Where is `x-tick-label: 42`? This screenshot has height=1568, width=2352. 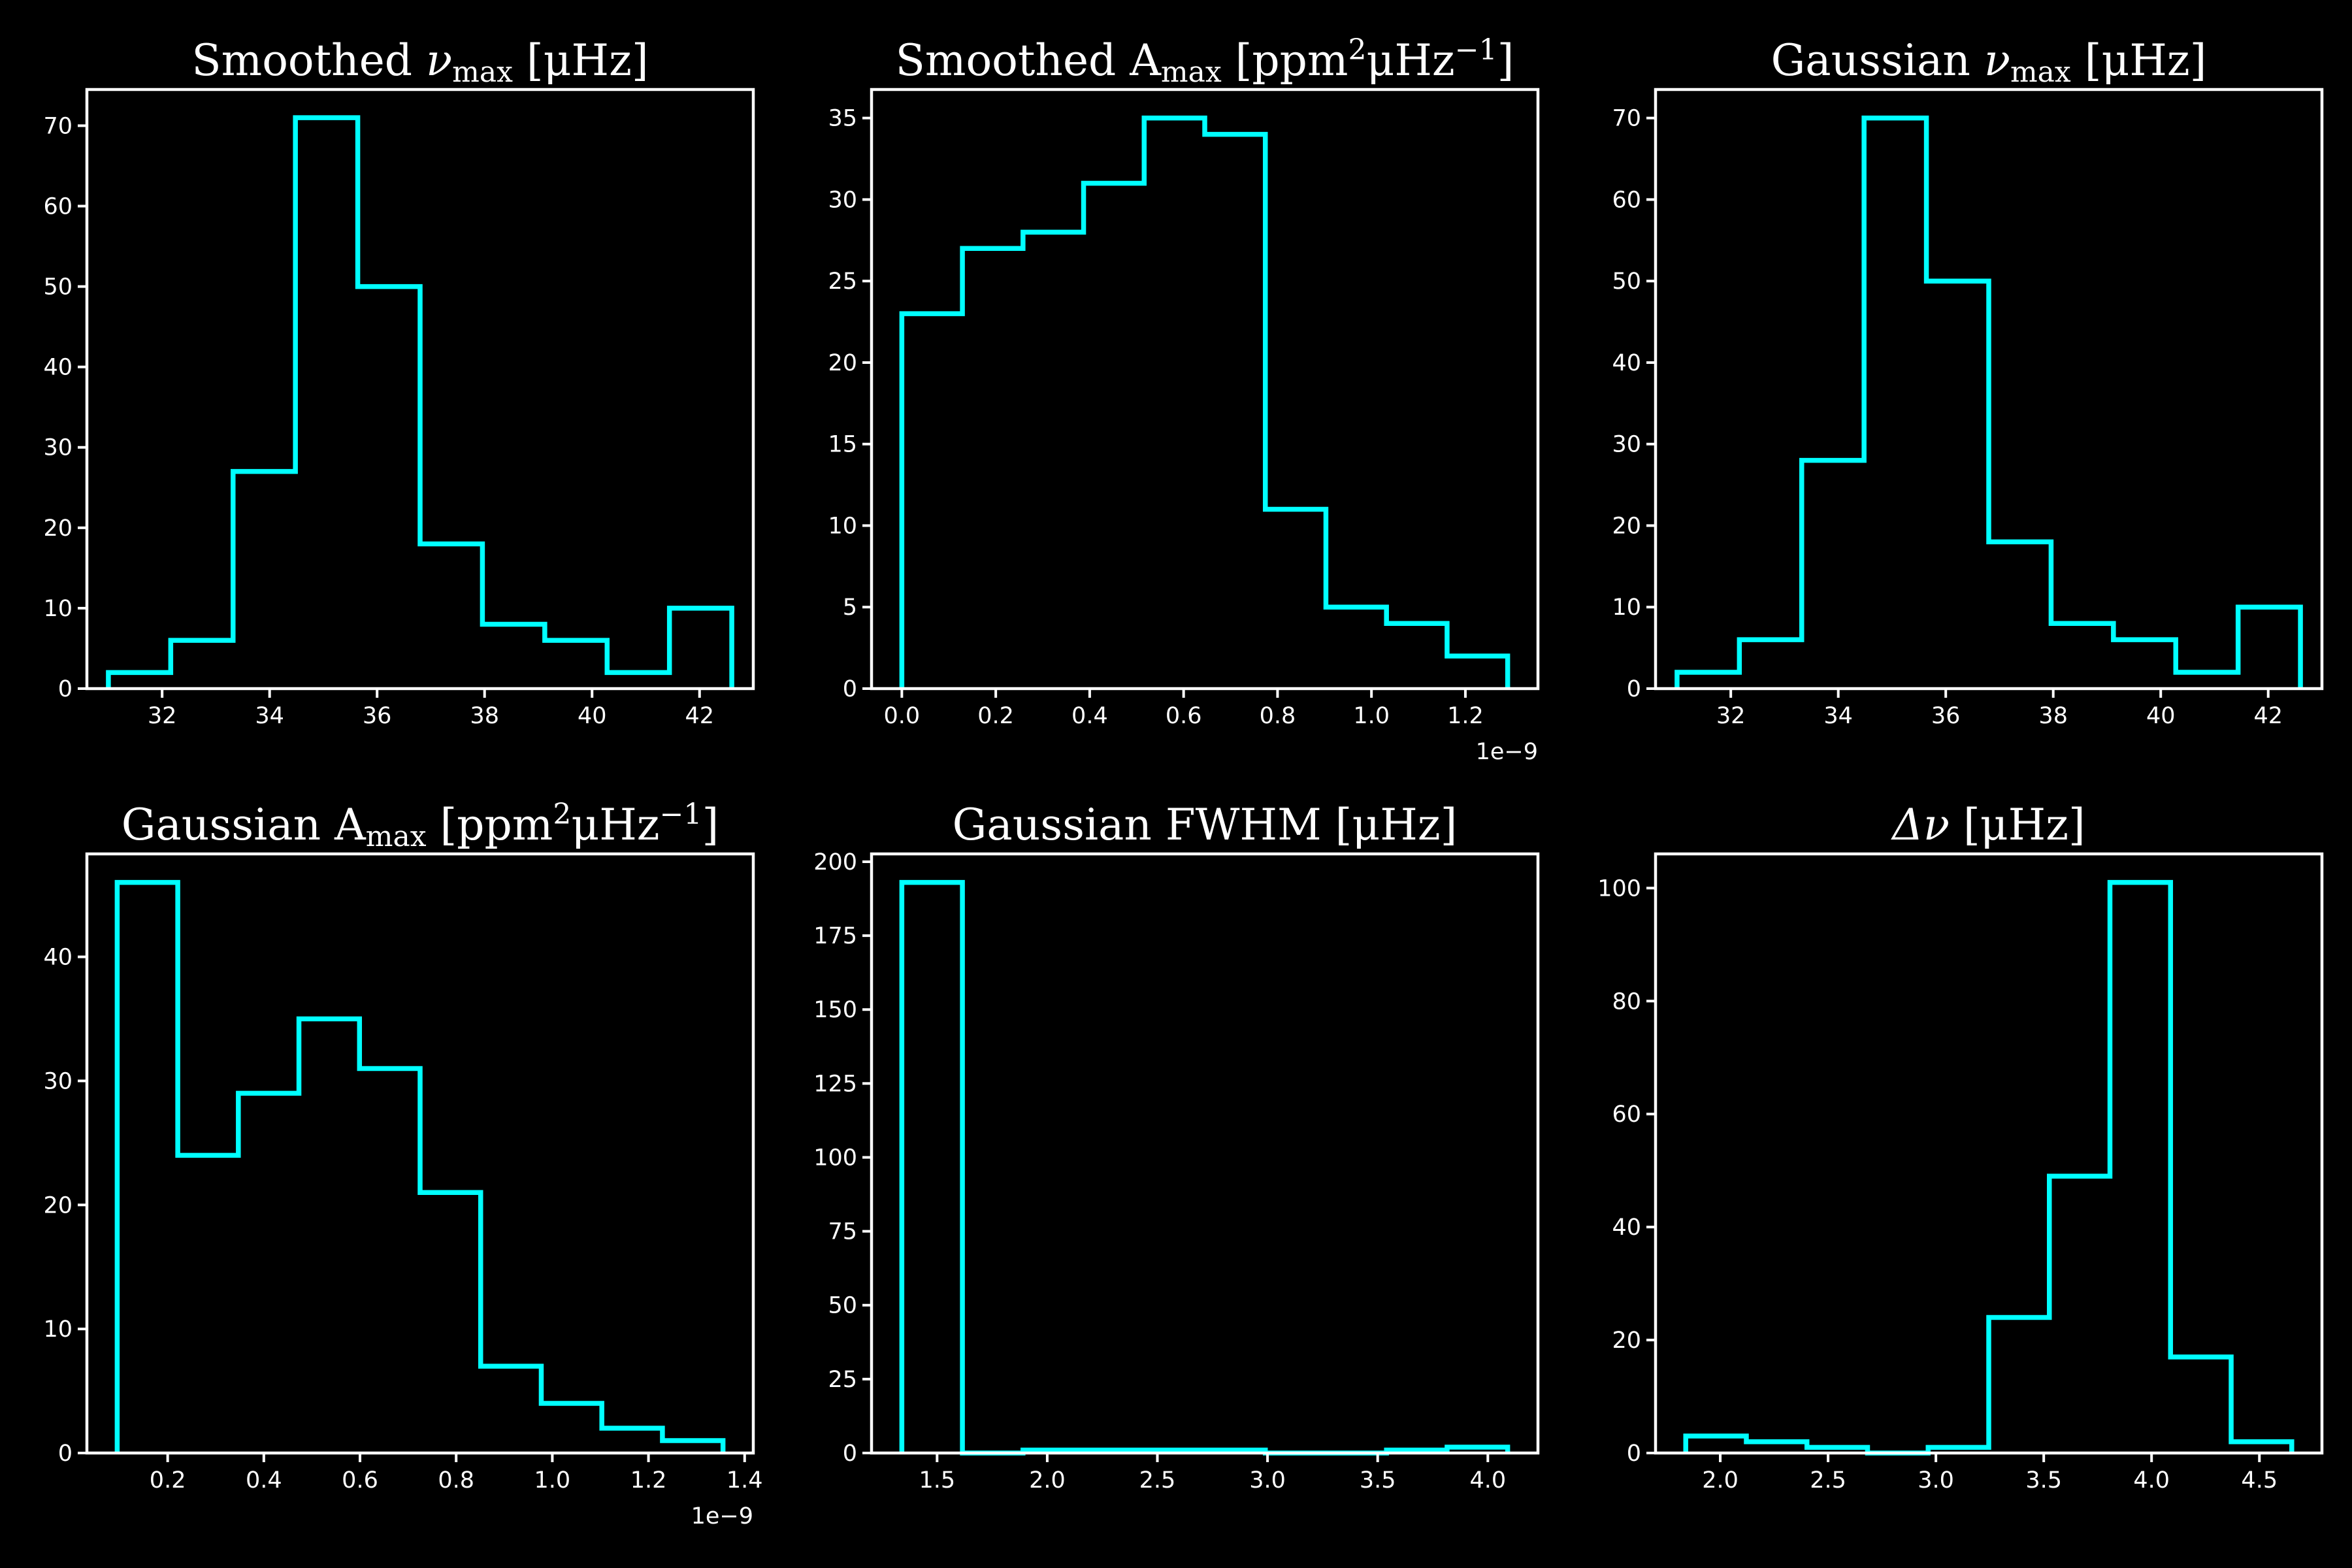 x-tick-label: 42 is located at coordinates (699, 716).